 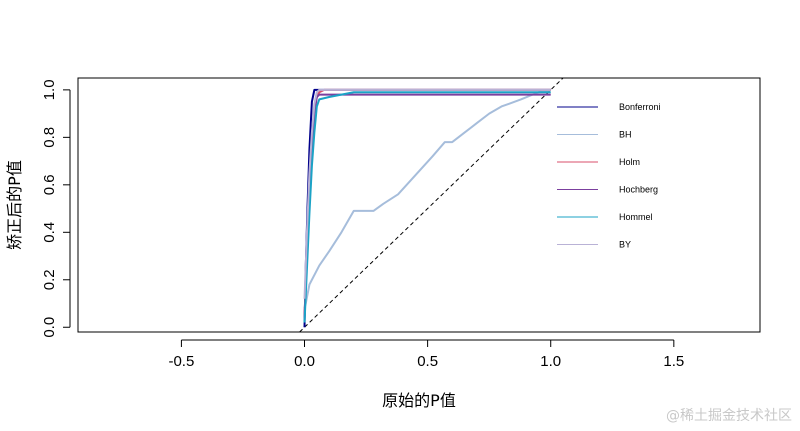 What do you see at coordinates (49, 137) in the screenshot?
I see `y-tick-label: 0.8` at bounding box center [49, 137].